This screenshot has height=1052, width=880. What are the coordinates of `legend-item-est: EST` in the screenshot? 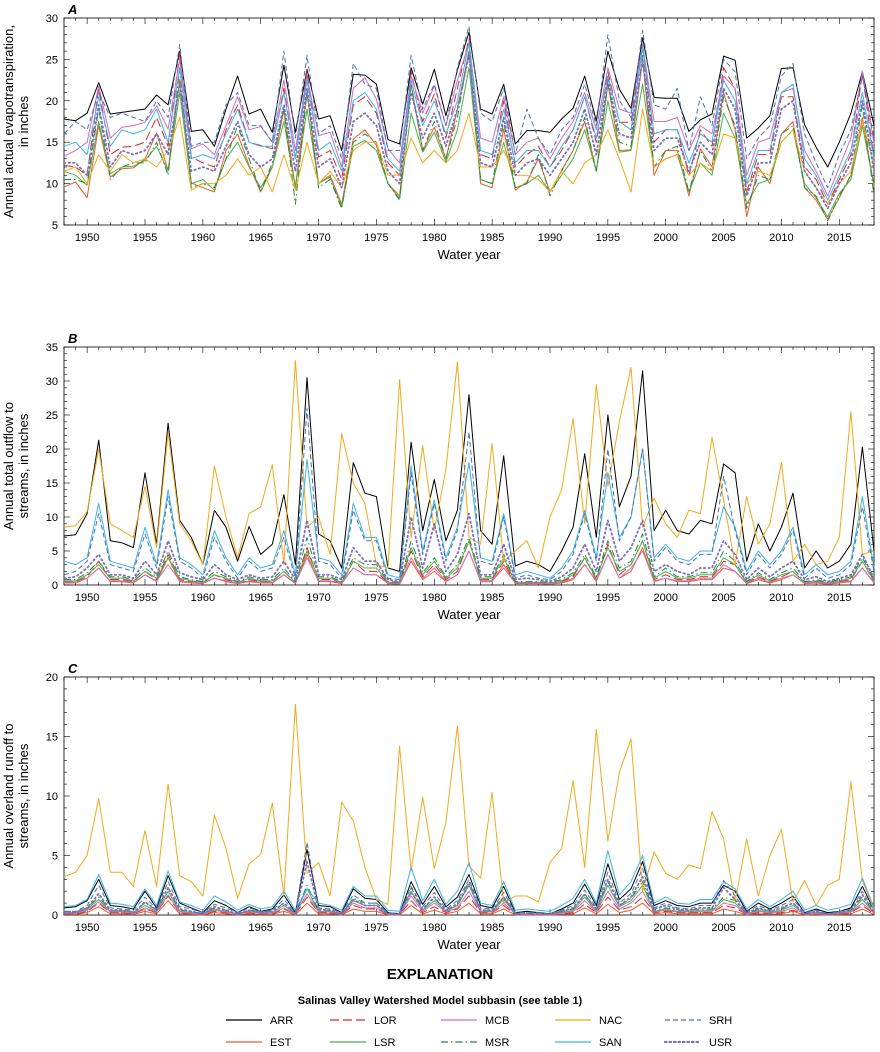 It's located at (259, 1043).